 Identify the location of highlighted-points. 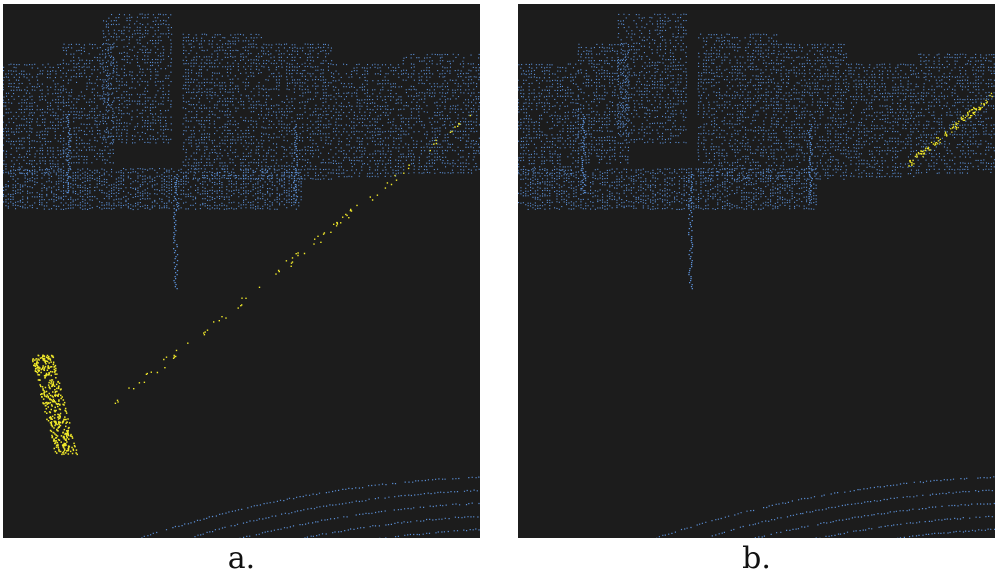
(950, 129).